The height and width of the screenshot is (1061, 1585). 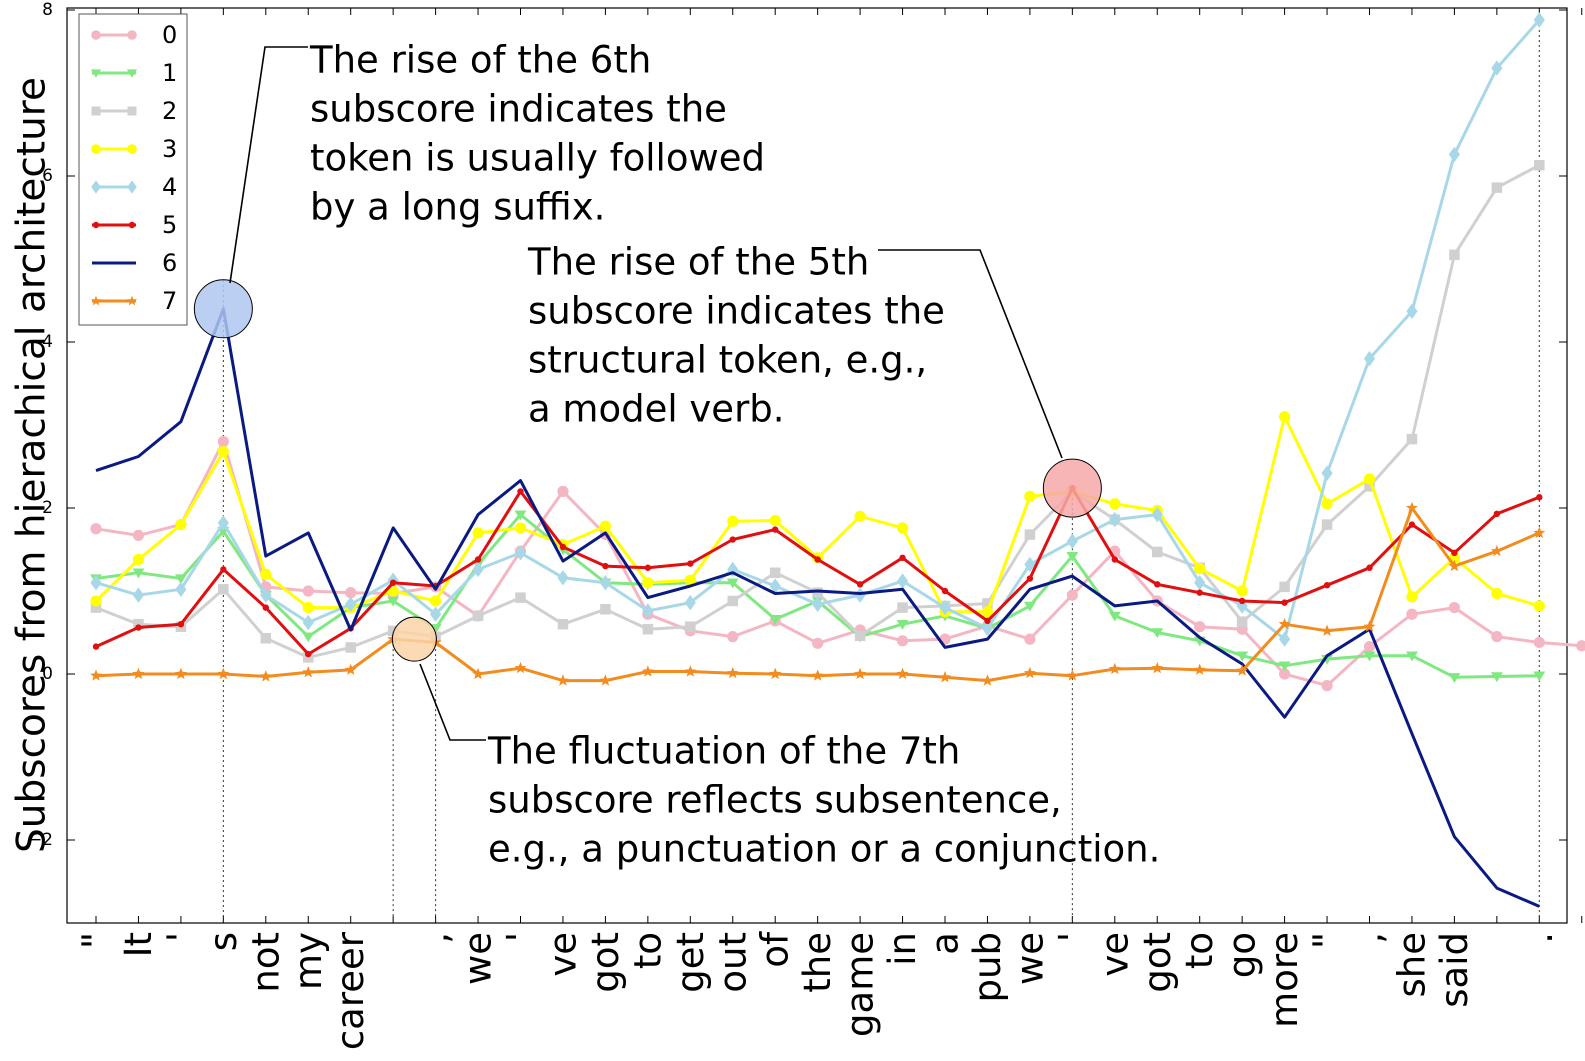 What do you see at coordinates (480, 60) in the screenshot?
I see `annotation-text: The rise of the 6th` at bounding box center [480, 60].